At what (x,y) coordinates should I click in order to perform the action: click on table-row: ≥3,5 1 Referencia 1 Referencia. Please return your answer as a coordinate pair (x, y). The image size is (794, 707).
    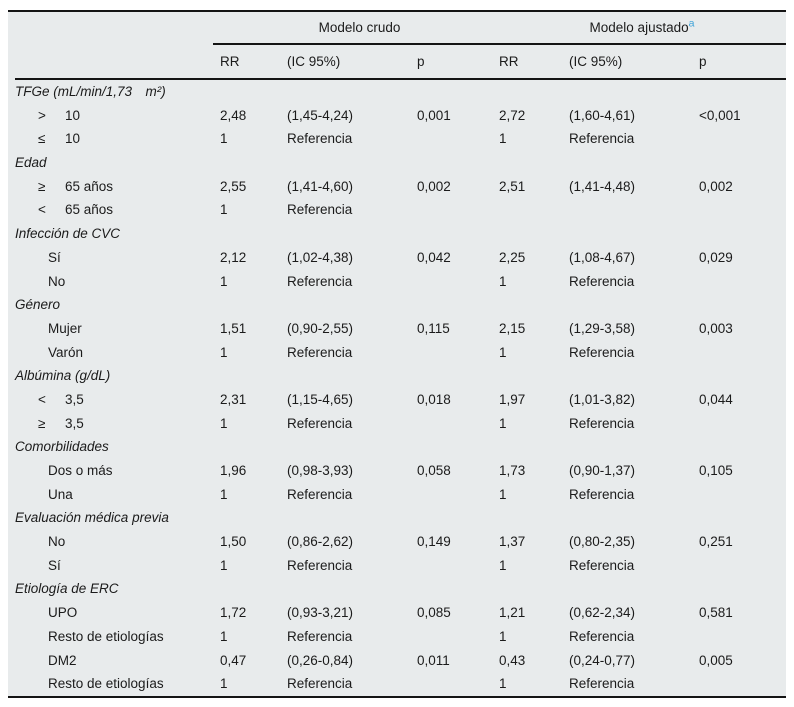
    Looking at the image, I should click on (400, 424).